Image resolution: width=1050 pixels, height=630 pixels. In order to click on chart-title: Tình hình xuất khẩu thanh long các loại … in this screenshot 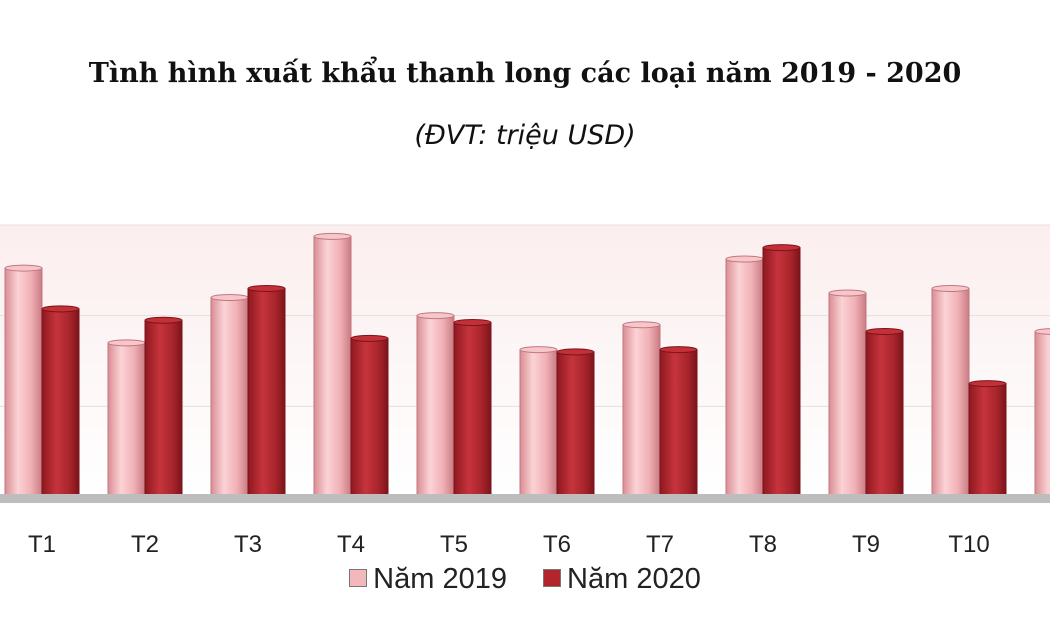, I will do `click(525, 73)`.